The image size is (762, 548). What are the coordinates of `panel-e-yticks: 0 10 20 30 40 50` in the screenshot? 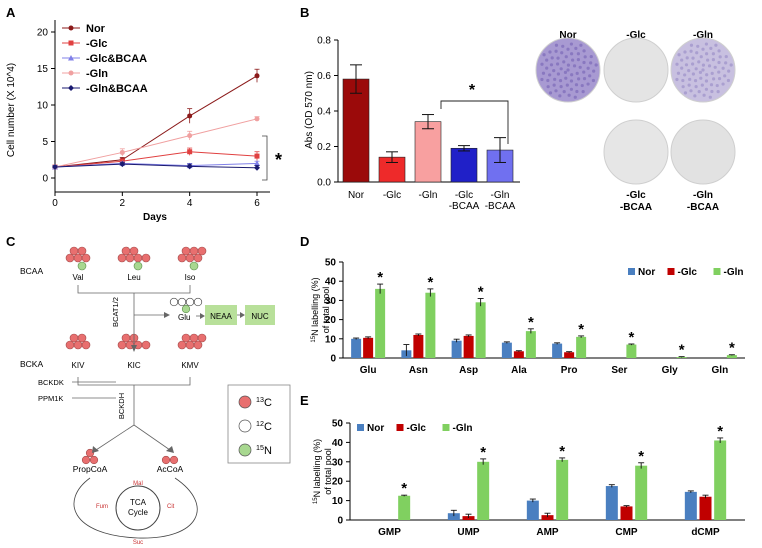 It's located at (341, 473).